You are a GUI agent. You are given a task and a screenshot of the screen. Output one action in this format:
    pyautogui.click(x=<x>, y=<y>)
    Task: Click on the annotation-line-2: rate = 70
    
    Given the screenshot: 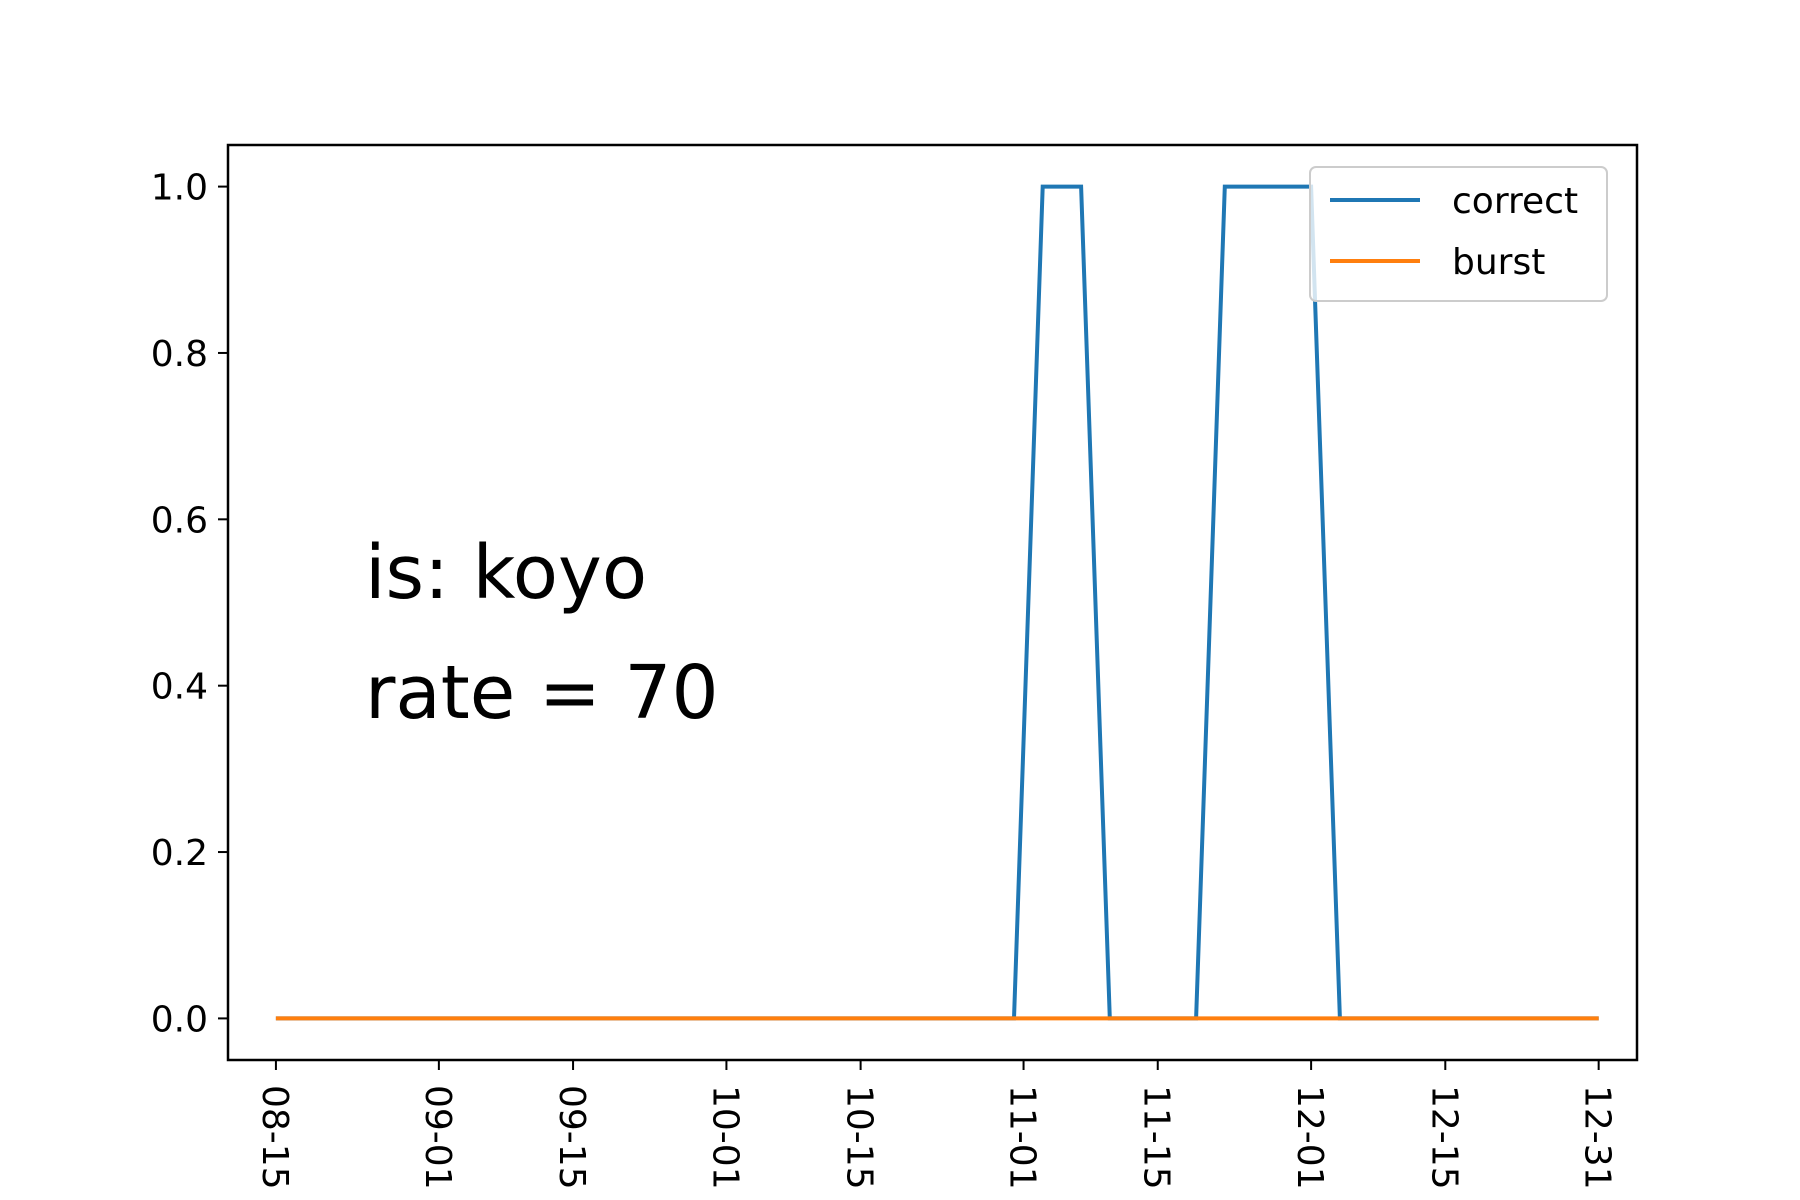 What is the action you would take?
    pyautogui.click(x=542, y=693)
    